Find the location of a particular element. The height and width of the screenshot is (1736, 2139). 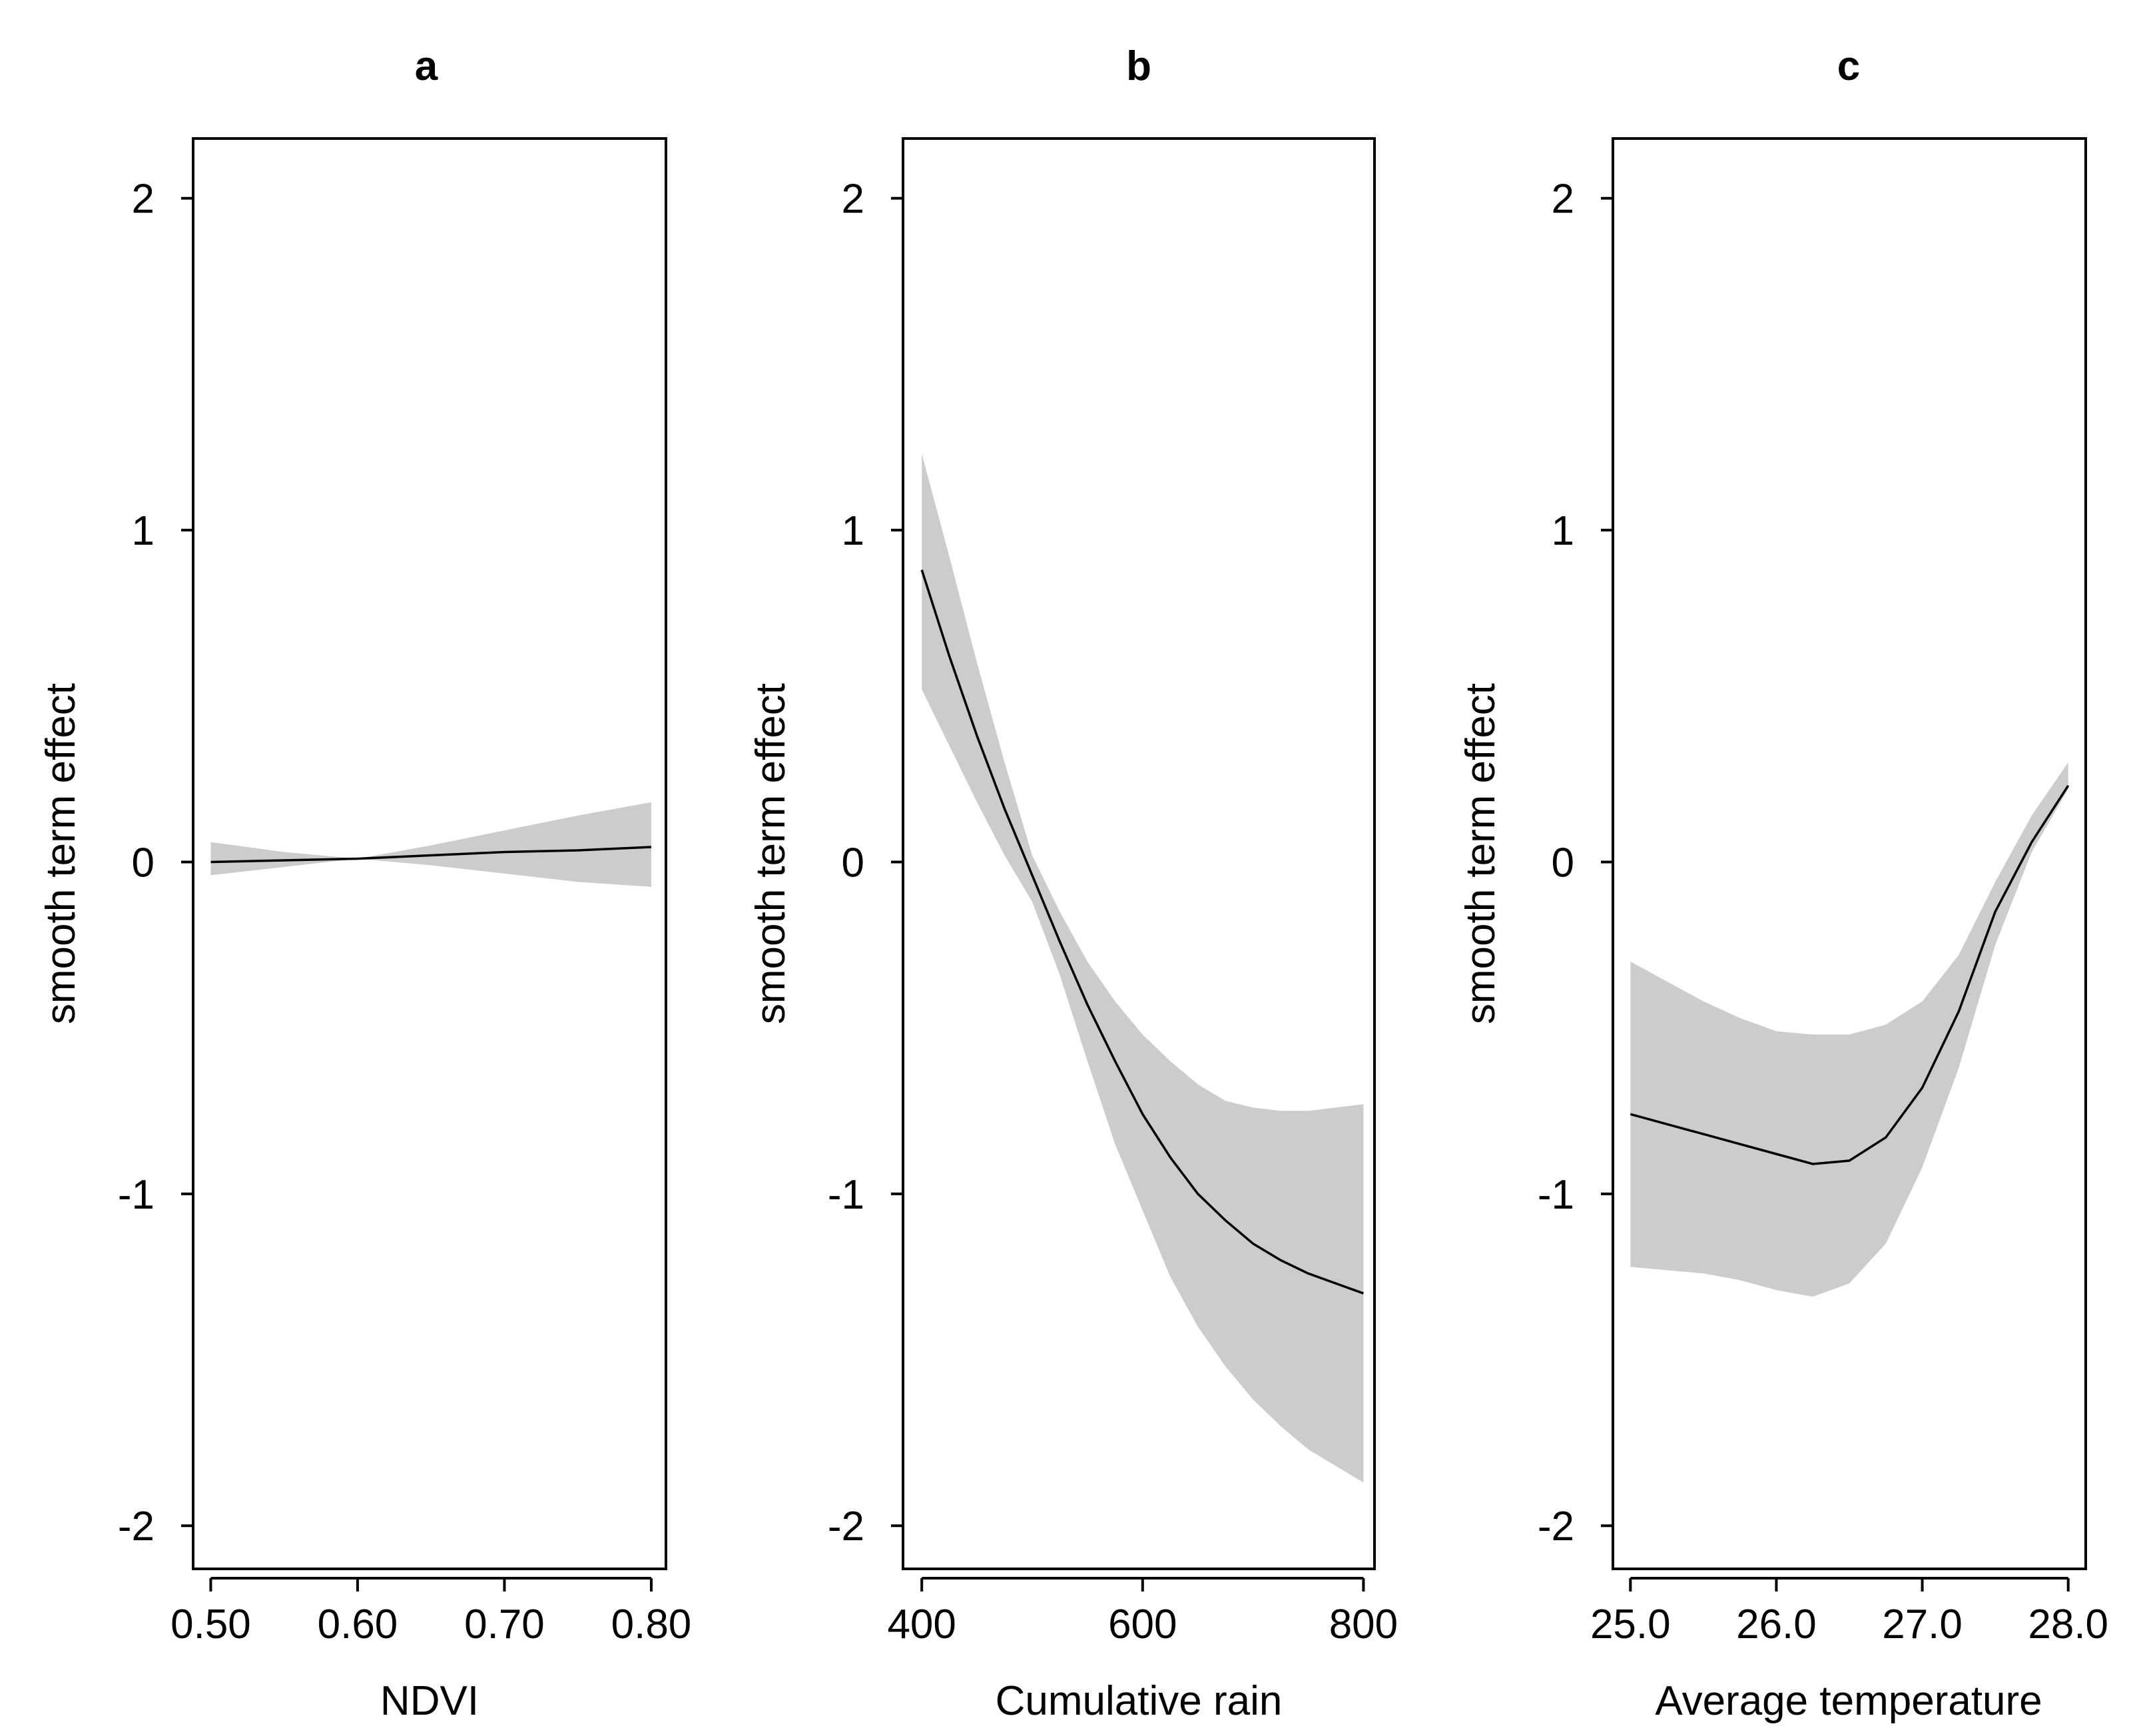

panel-c-x-tick-label: 28.0 is located at coordinates (2068, 1624).